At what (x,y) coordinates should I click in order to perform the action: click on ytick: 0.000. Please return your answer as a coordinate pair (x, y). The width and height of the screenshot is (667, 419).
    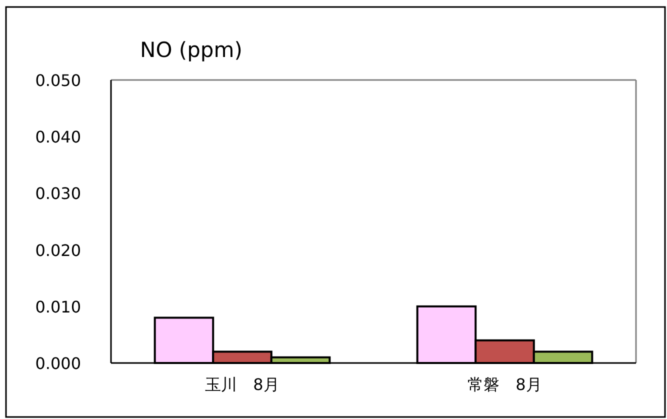
    Looking at the image, I should click on (58, 363).